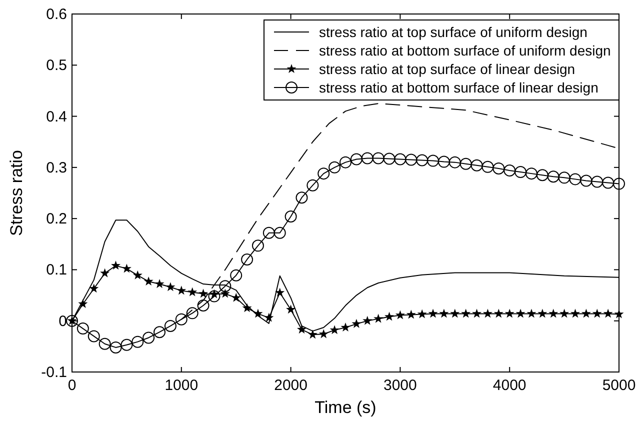  I want to click on x-tick-label: 3000, so click(400, 385).